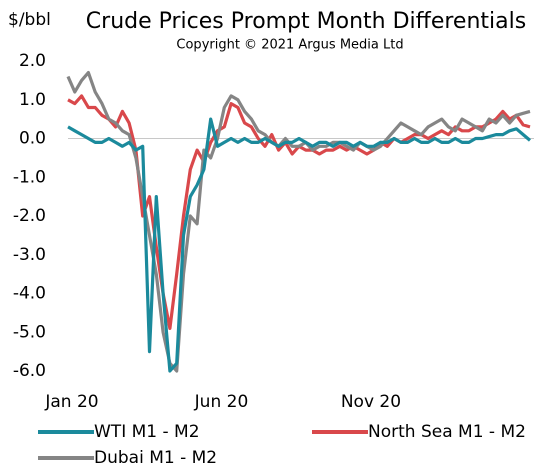  Describe the element at coordinates (29, 216) in the screenshot. I see `y-tick-label: -2.0` at that location.